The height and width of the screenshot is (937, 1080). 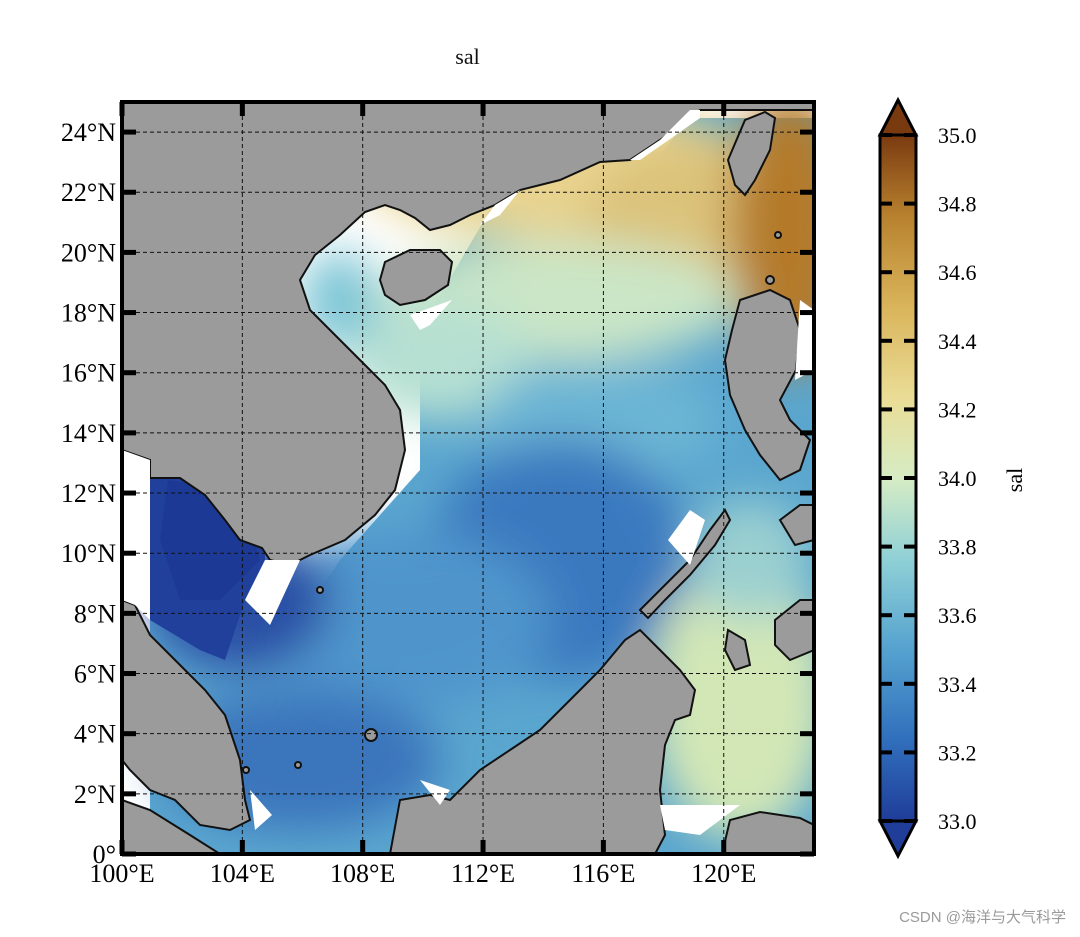 What do you see at coordinates (1014, 480) in the screenshot?
I see `colorbar-label: sal` at bounding box center [1014, 480].